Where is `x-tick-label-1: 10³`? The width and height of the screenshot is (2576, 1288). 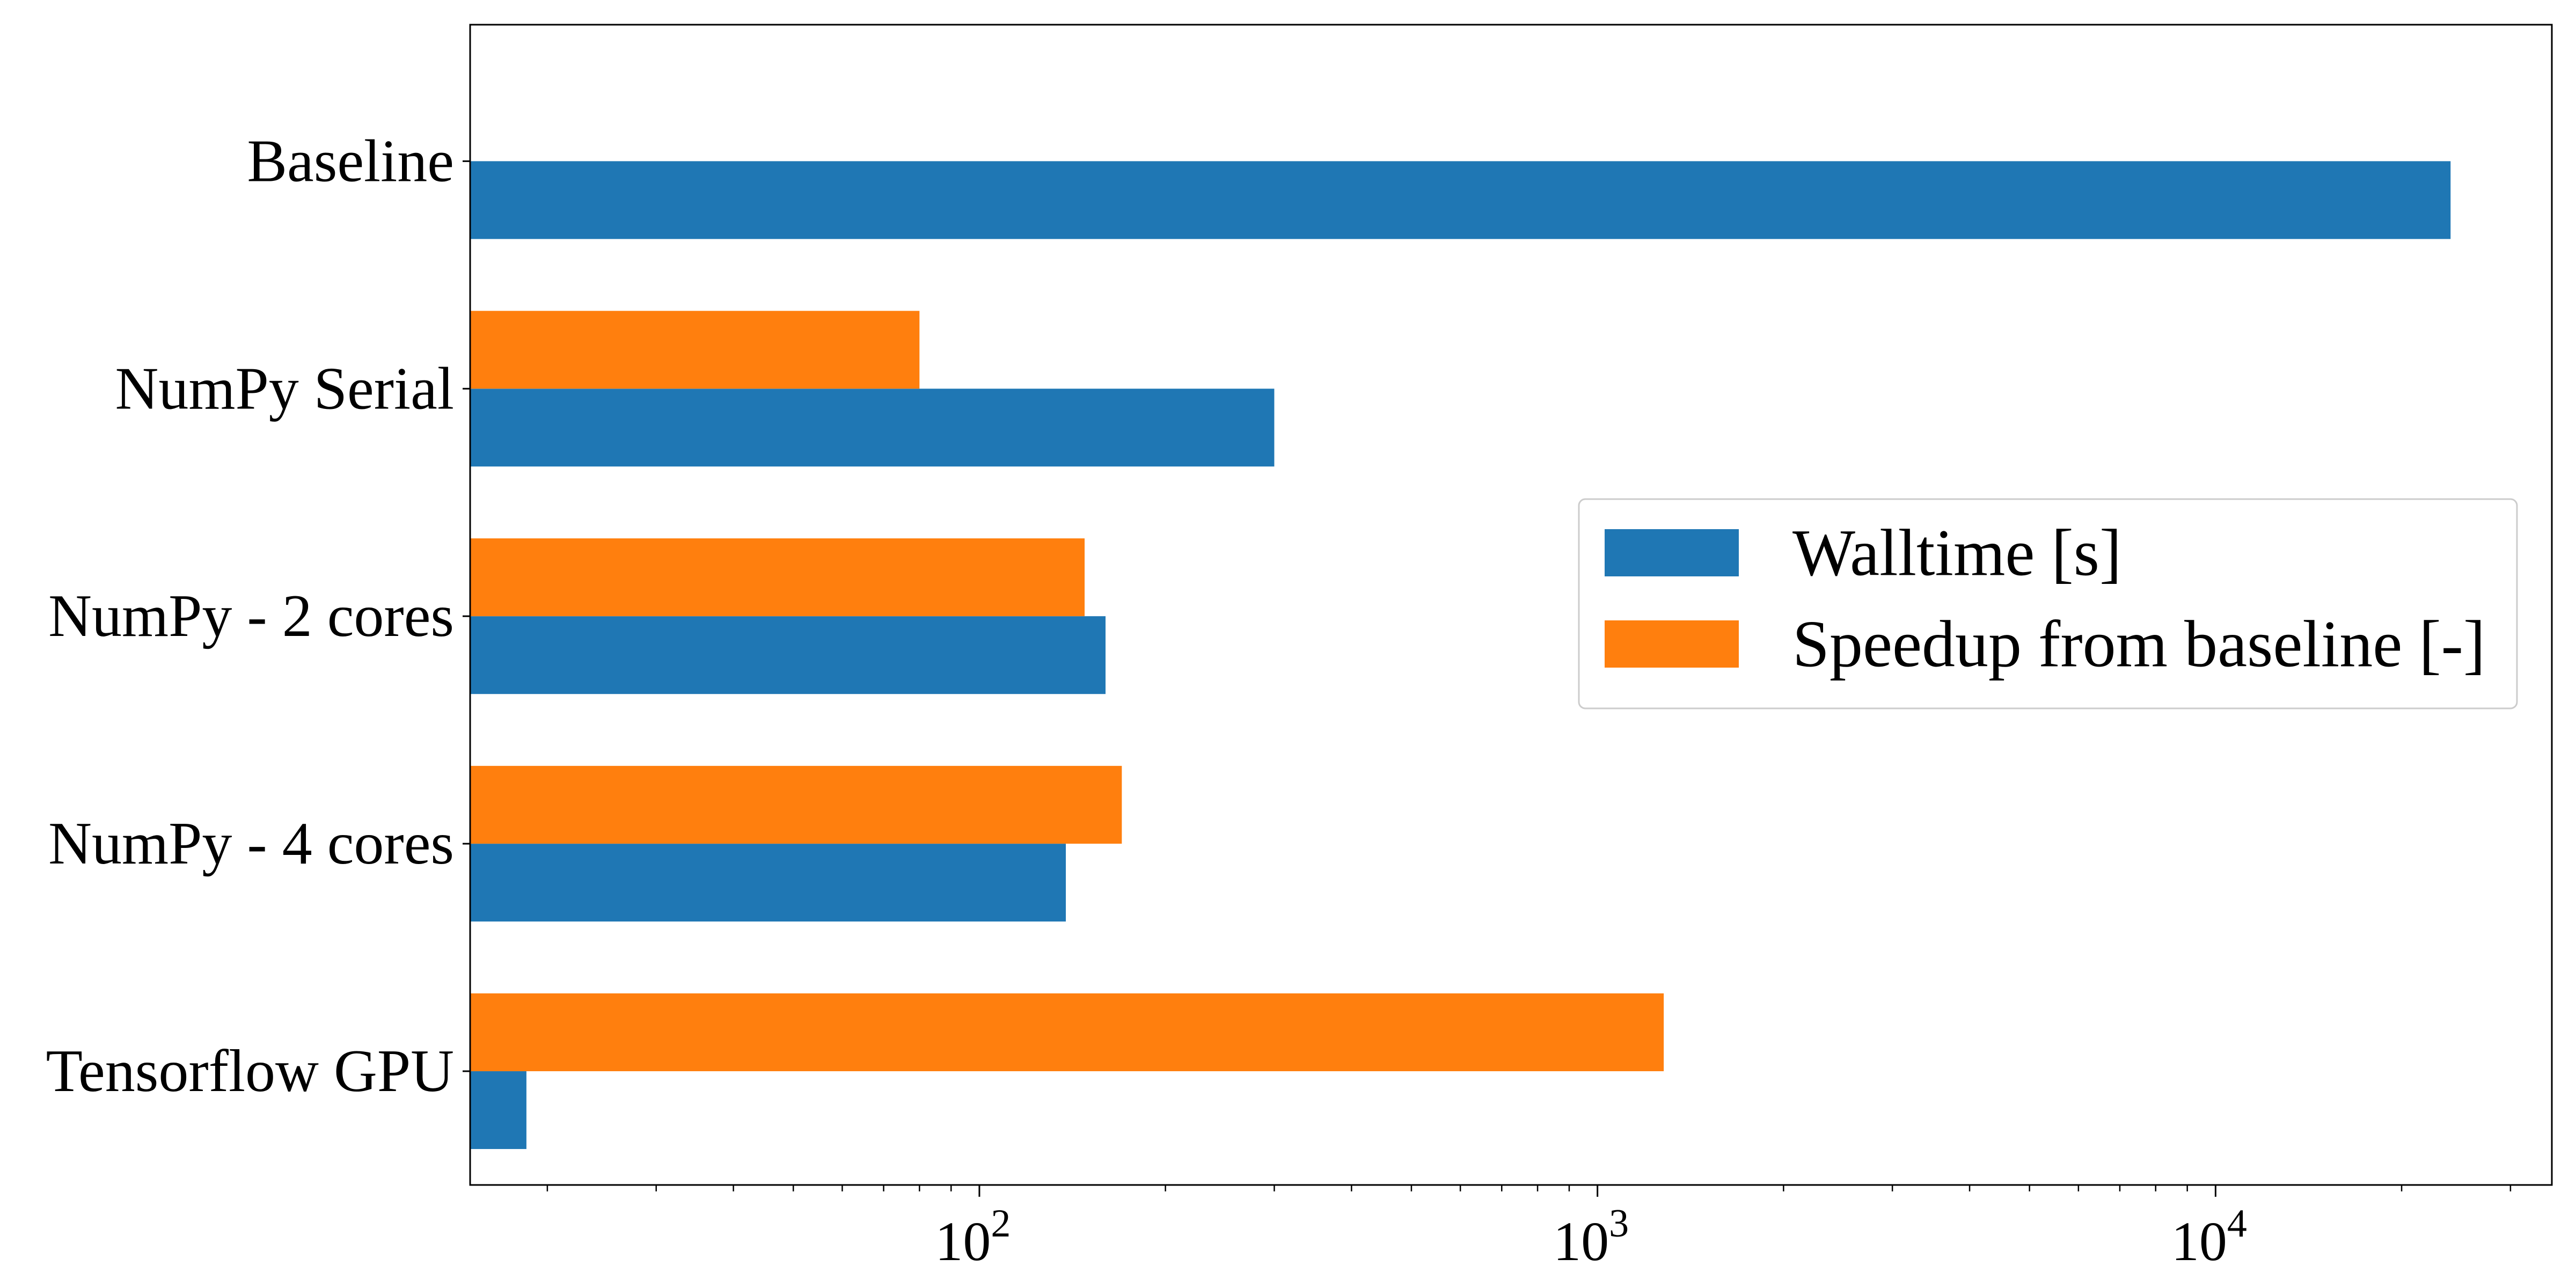 x-tick-label-1: 10³ is located at coordinates (1591, 1237).